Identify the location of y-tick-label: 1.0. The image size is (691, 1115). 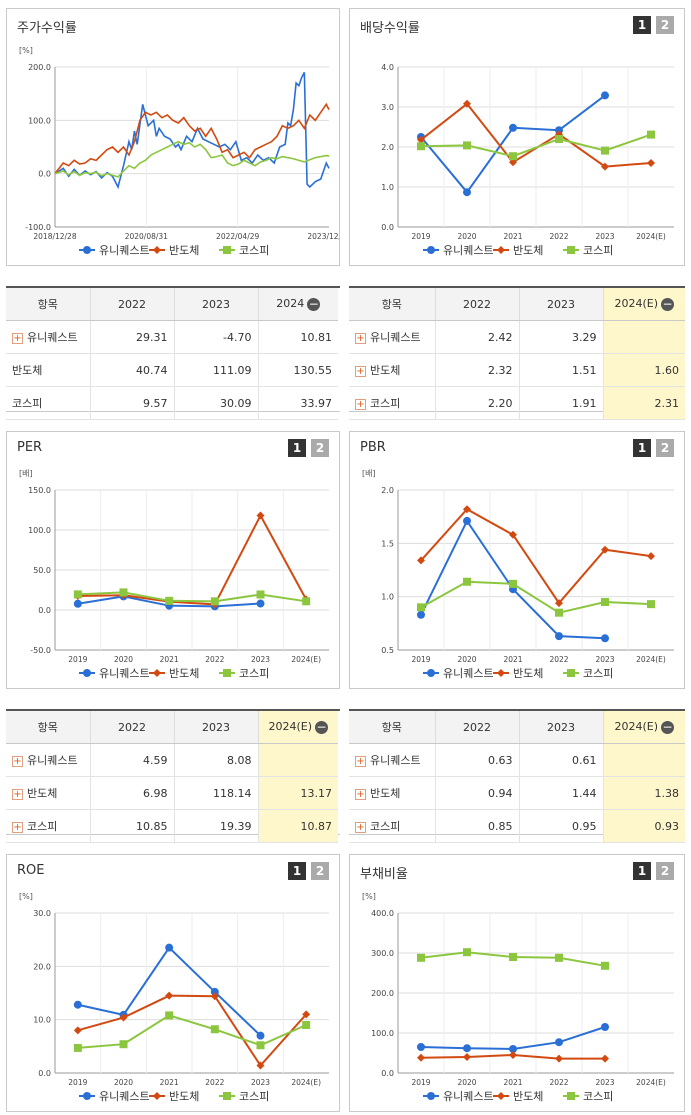
(387, 597).